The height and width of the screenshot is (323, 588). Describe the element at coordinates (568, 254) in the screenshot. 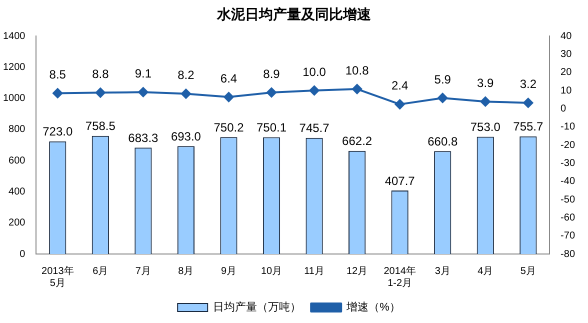

I see `y2-tick-label: -80` at that location.